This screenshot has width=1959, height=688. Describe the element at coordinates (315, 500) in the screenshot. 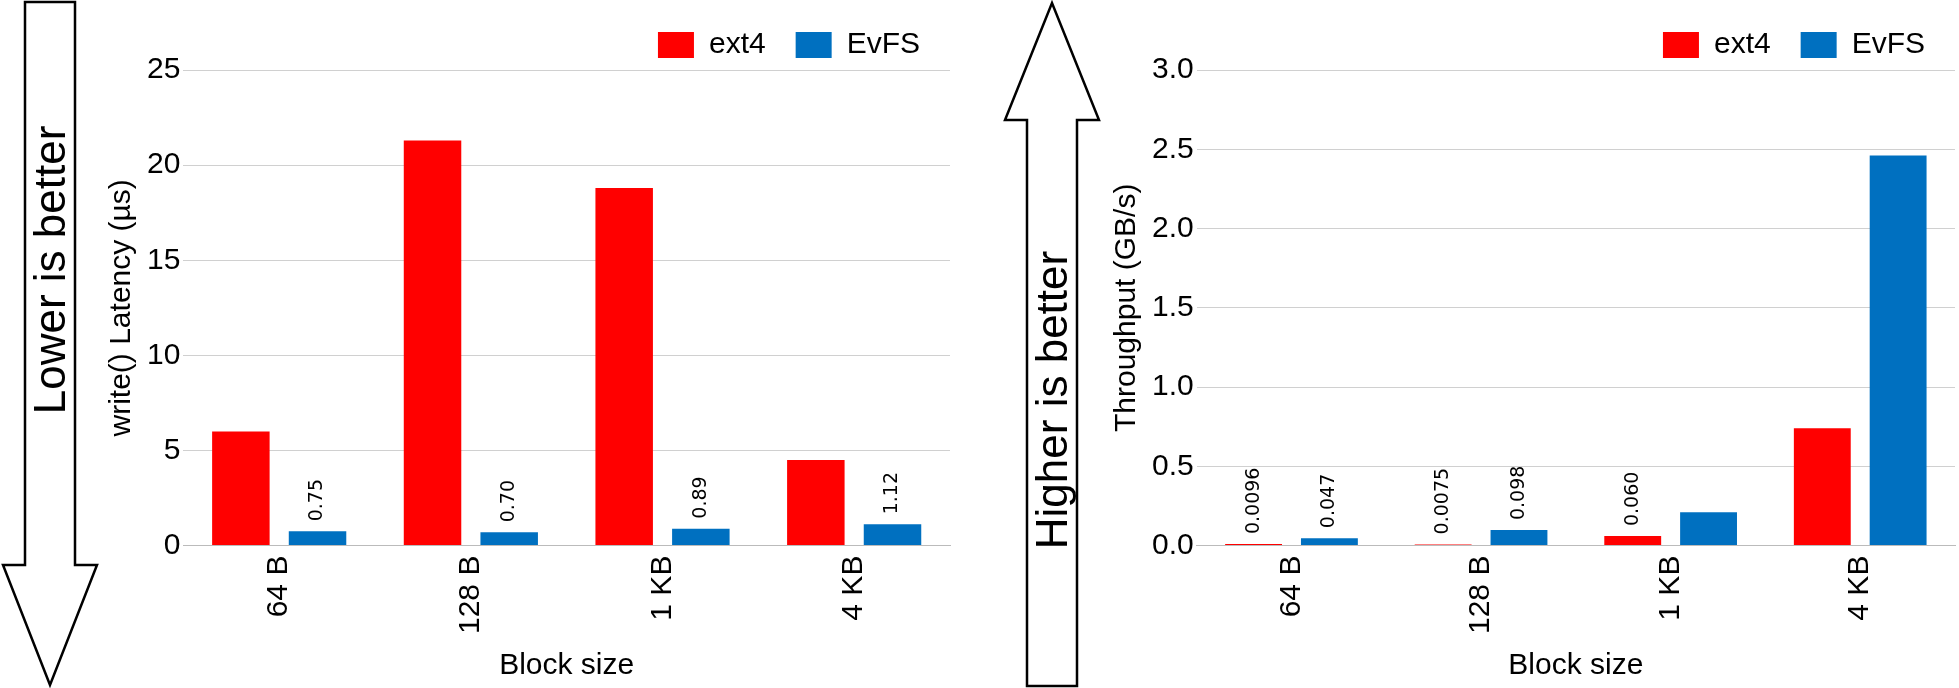

I see `data-label: 0.75` at that location.